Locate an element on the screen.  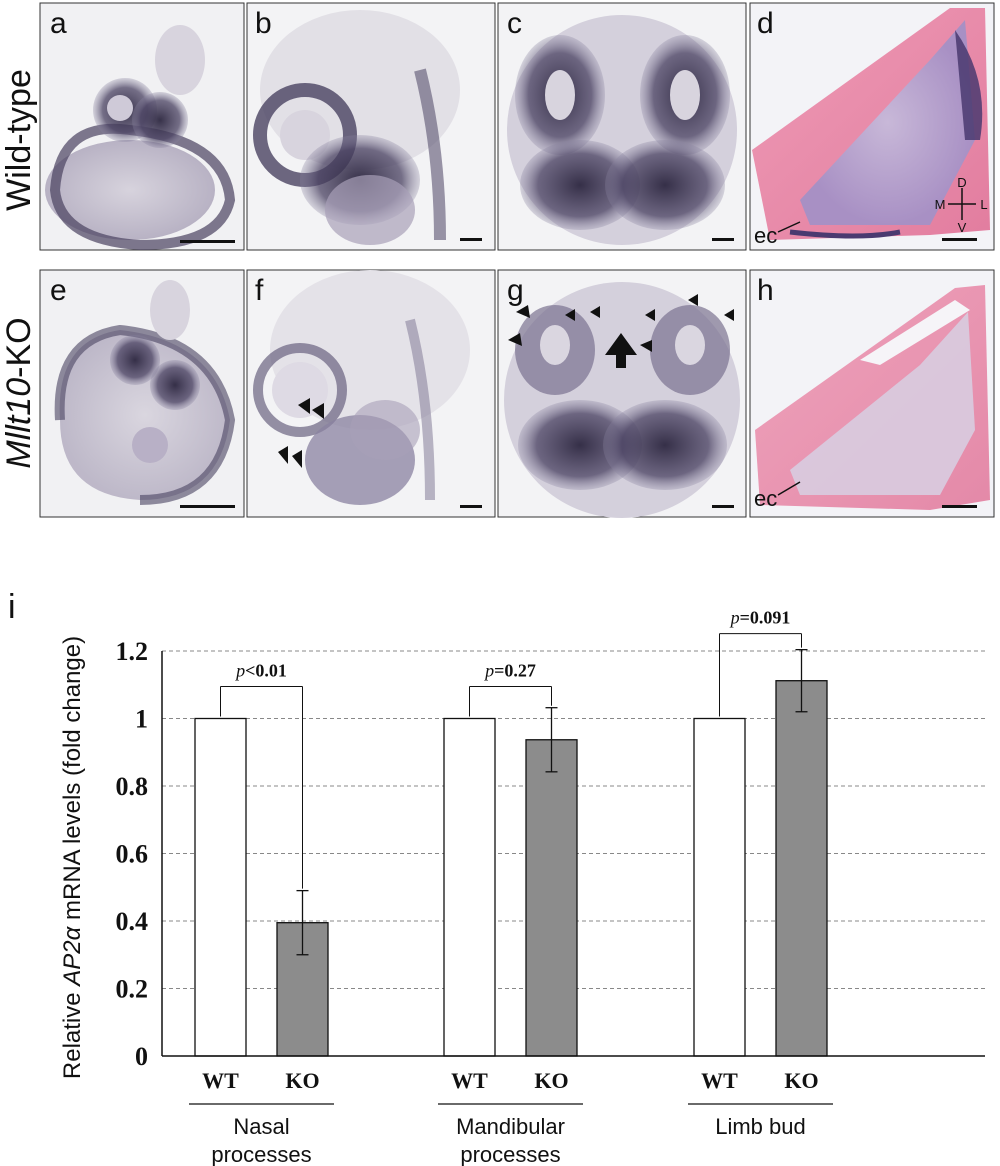
group-label: Mandibular is located at coordinates (510, 1126).